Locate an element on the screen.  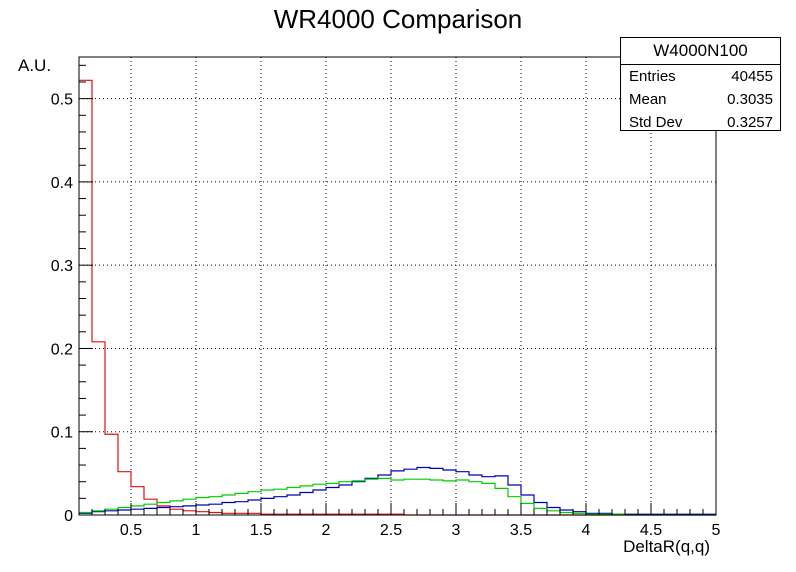
stats-label: Std Dev is located at coordinates (656, 122).